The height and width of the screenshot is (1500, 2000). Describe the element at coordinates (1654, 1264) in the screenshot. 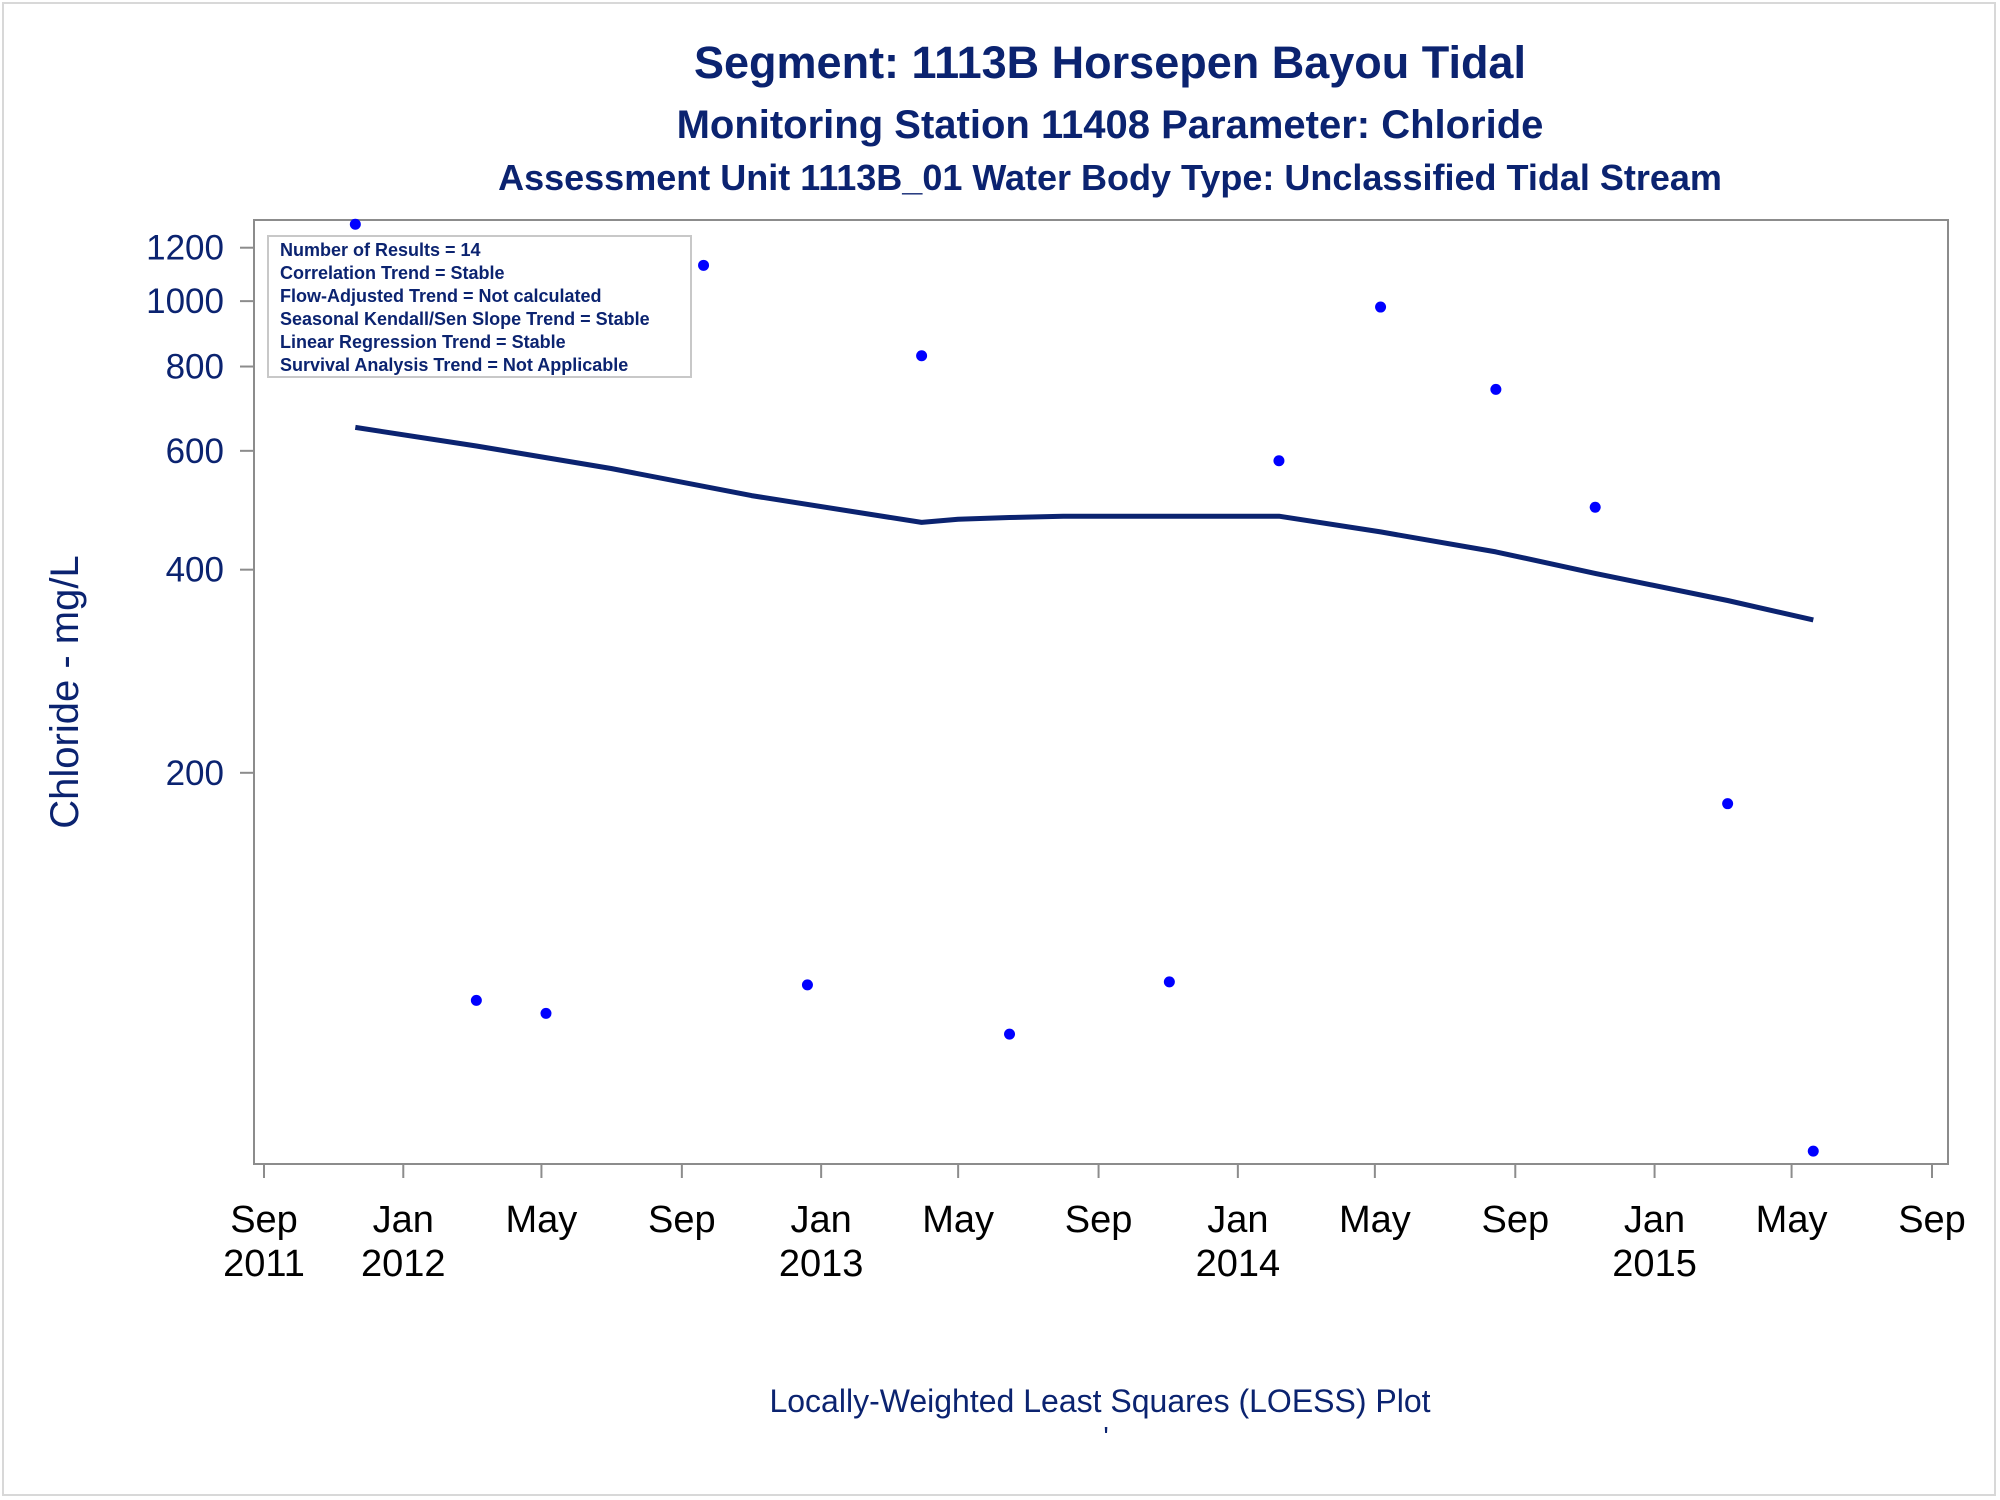

I see `x-tick-year: 2015` at that location.